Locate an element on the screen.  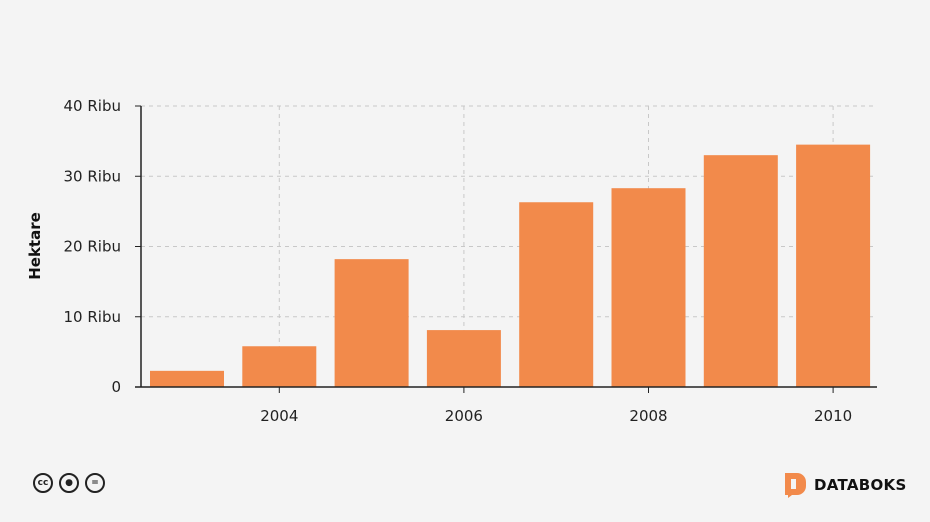
x-tick-label: 2008 is located at coordinates (648, 416).